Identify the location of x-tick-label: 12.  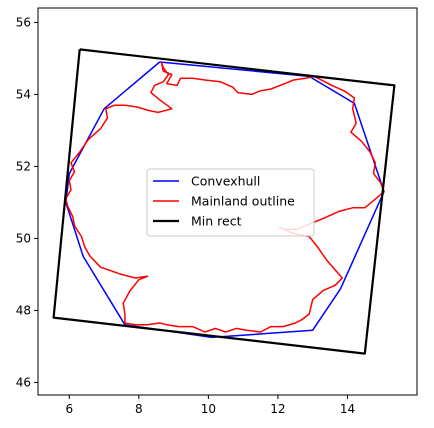
(277, 409).